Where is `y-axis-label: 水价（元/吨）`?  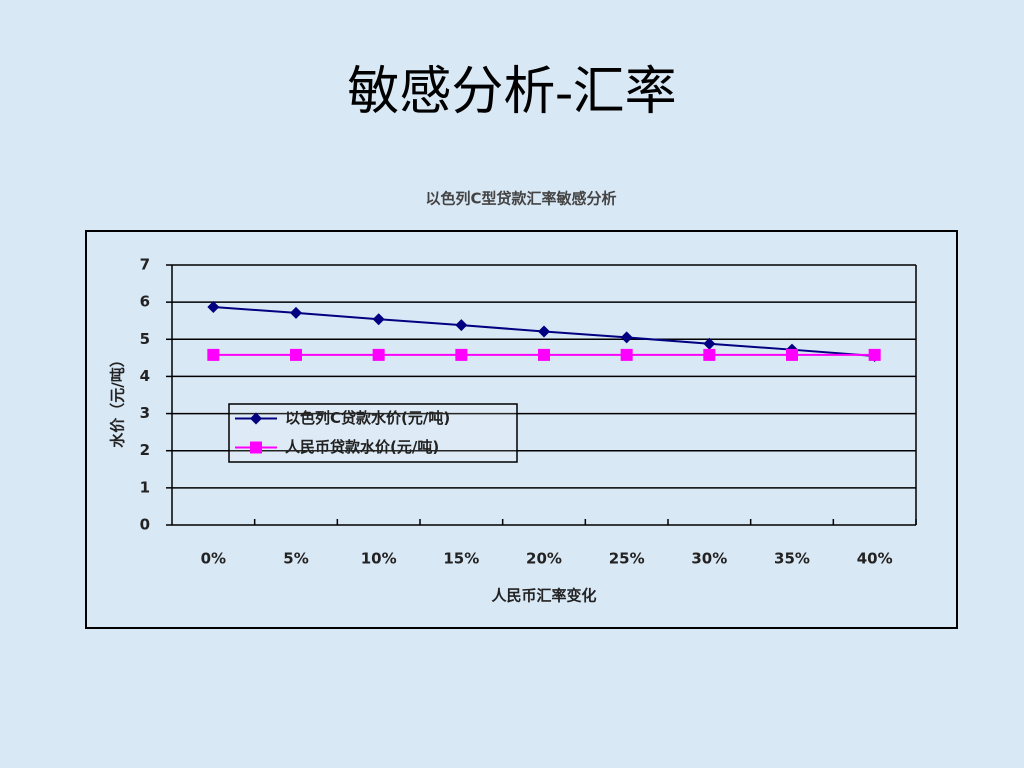 y-axis-label: 水价（元/吨） is located at coordinates (118, 399).